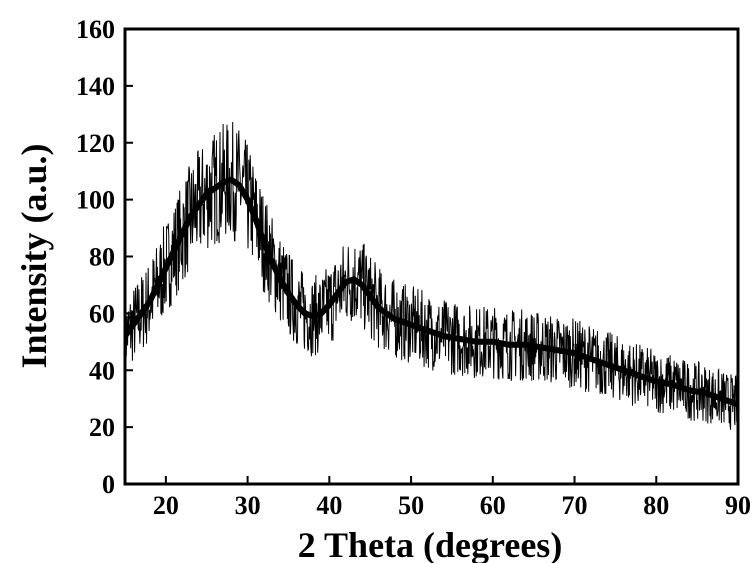  What do you see at coordinates (102, 427) in the screenshot?
I see `y-tick-label: 20` at bounding box center [102, 427].